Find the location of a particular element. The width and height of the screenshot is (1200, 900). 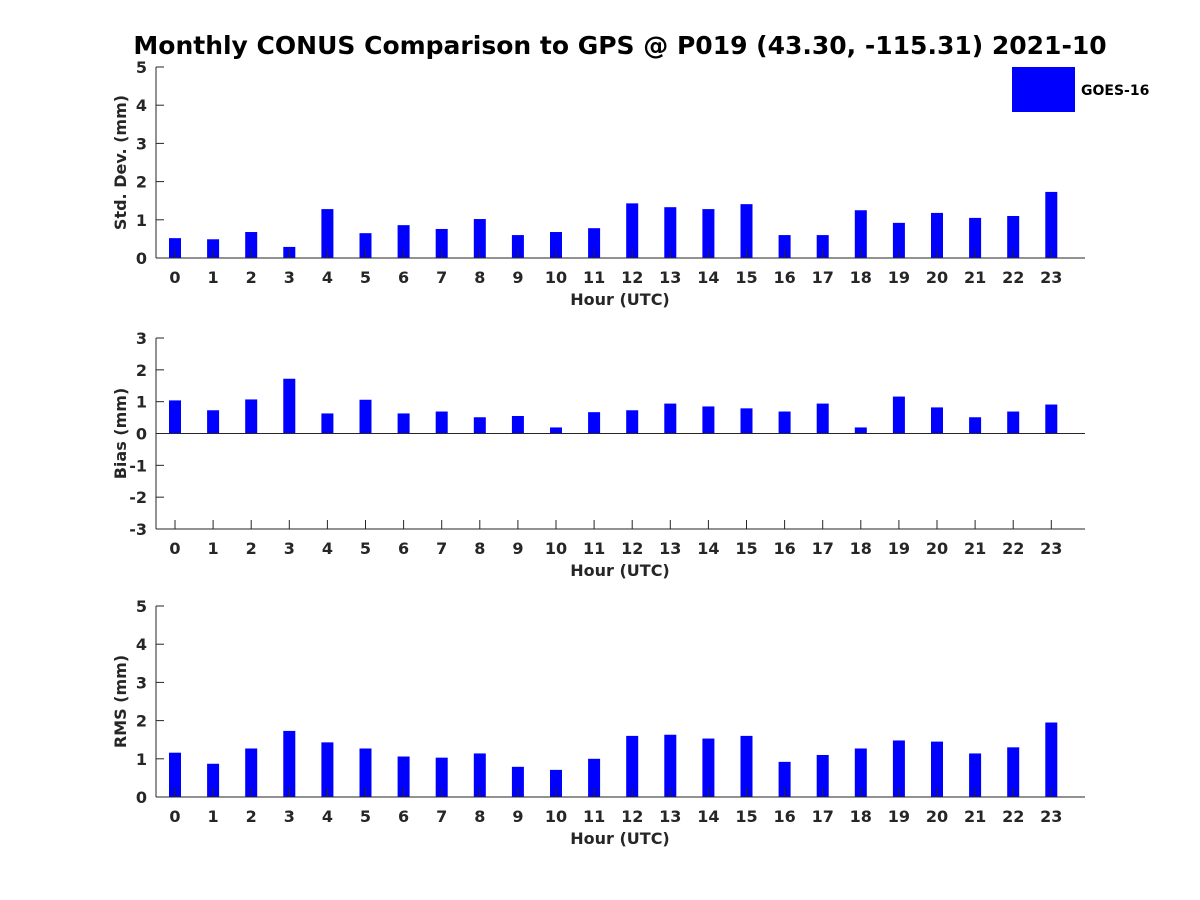

std-dev-x-tick-label: 14 is located at coordinates (708, 277).